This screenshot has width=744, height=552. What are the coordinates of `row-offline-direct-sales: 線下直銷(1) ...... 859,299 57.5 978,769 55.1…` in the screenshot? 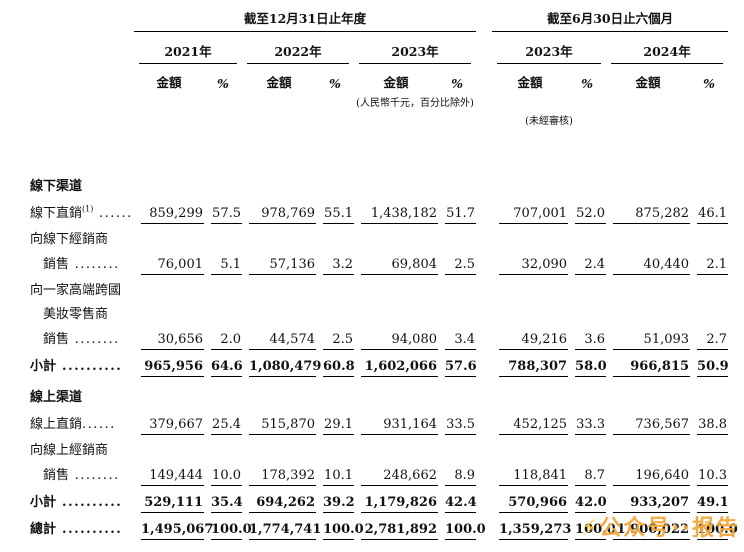 It's located at (379, 210).